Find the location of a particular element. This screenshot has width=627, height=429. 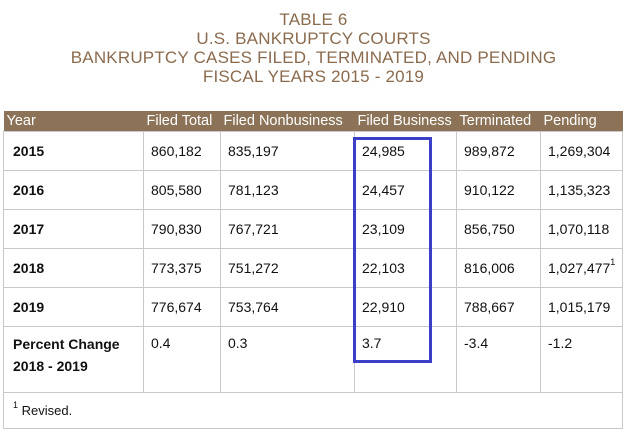

filed-nonbusiness-cell: 751,272 is located at coordinates (287, 268).